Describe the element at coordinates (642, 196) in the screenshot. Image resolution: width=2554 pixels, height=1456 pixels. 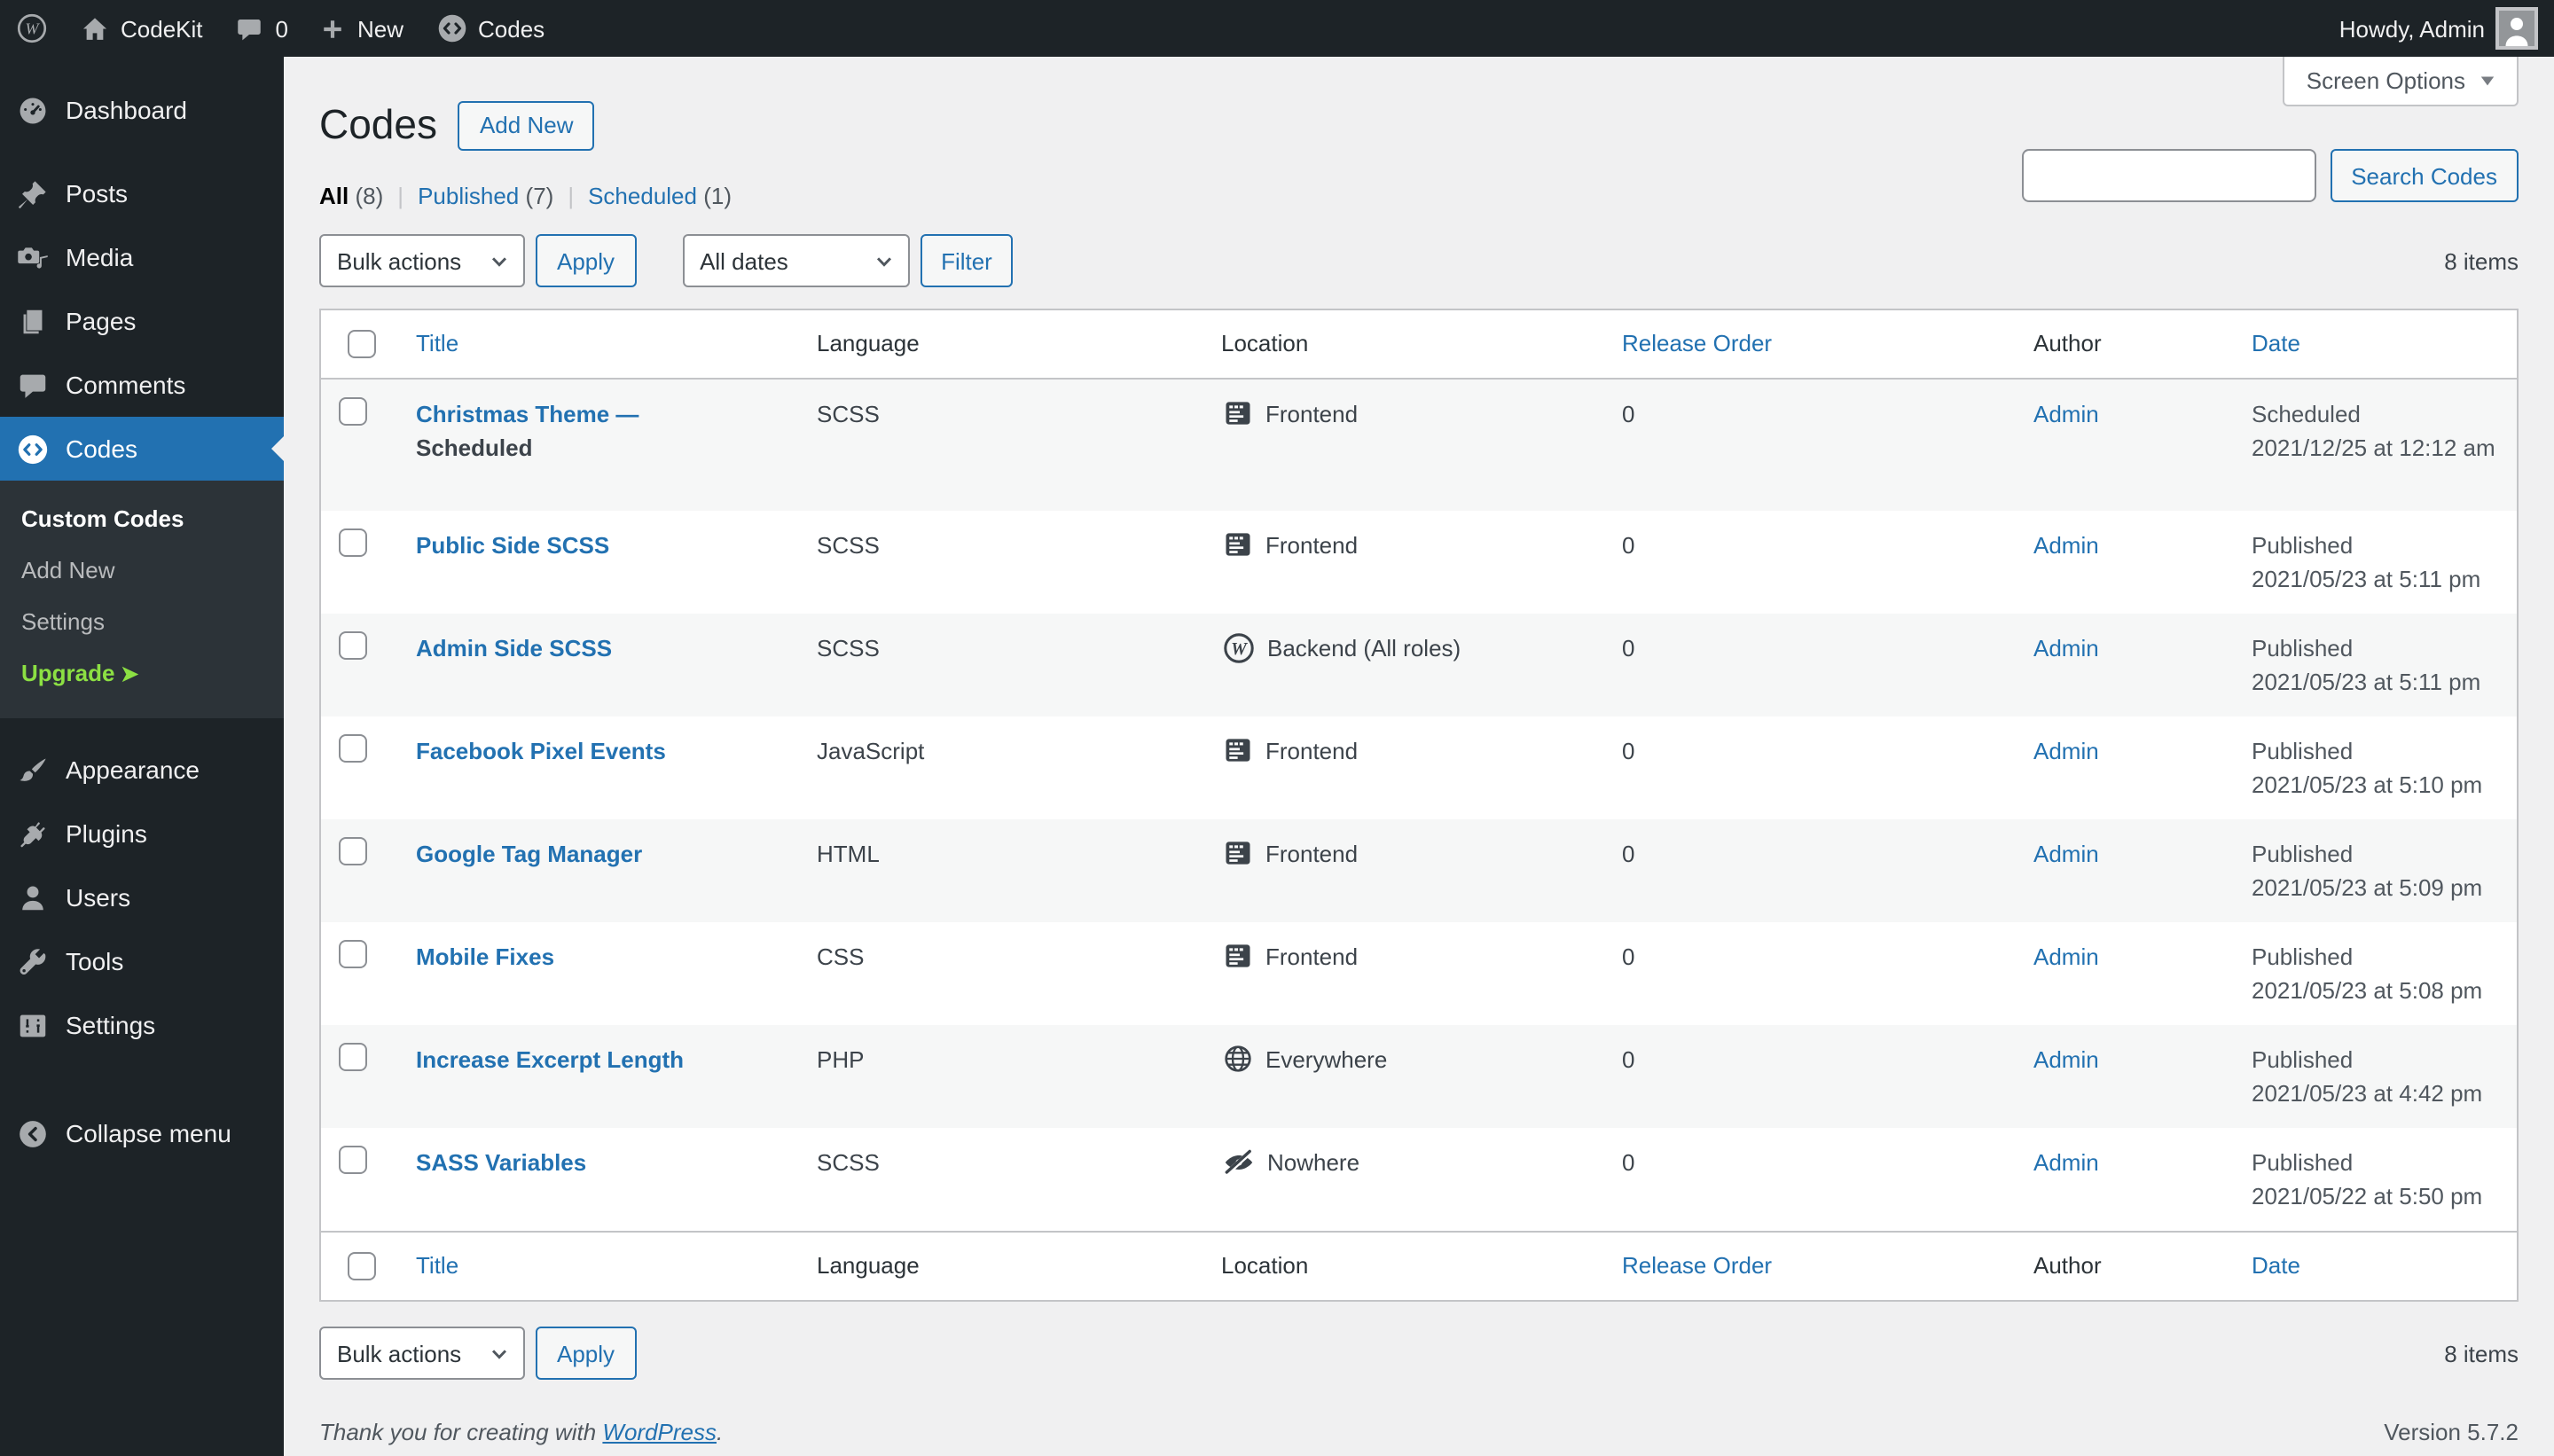
I see `view-link: Scheduled` at that location.